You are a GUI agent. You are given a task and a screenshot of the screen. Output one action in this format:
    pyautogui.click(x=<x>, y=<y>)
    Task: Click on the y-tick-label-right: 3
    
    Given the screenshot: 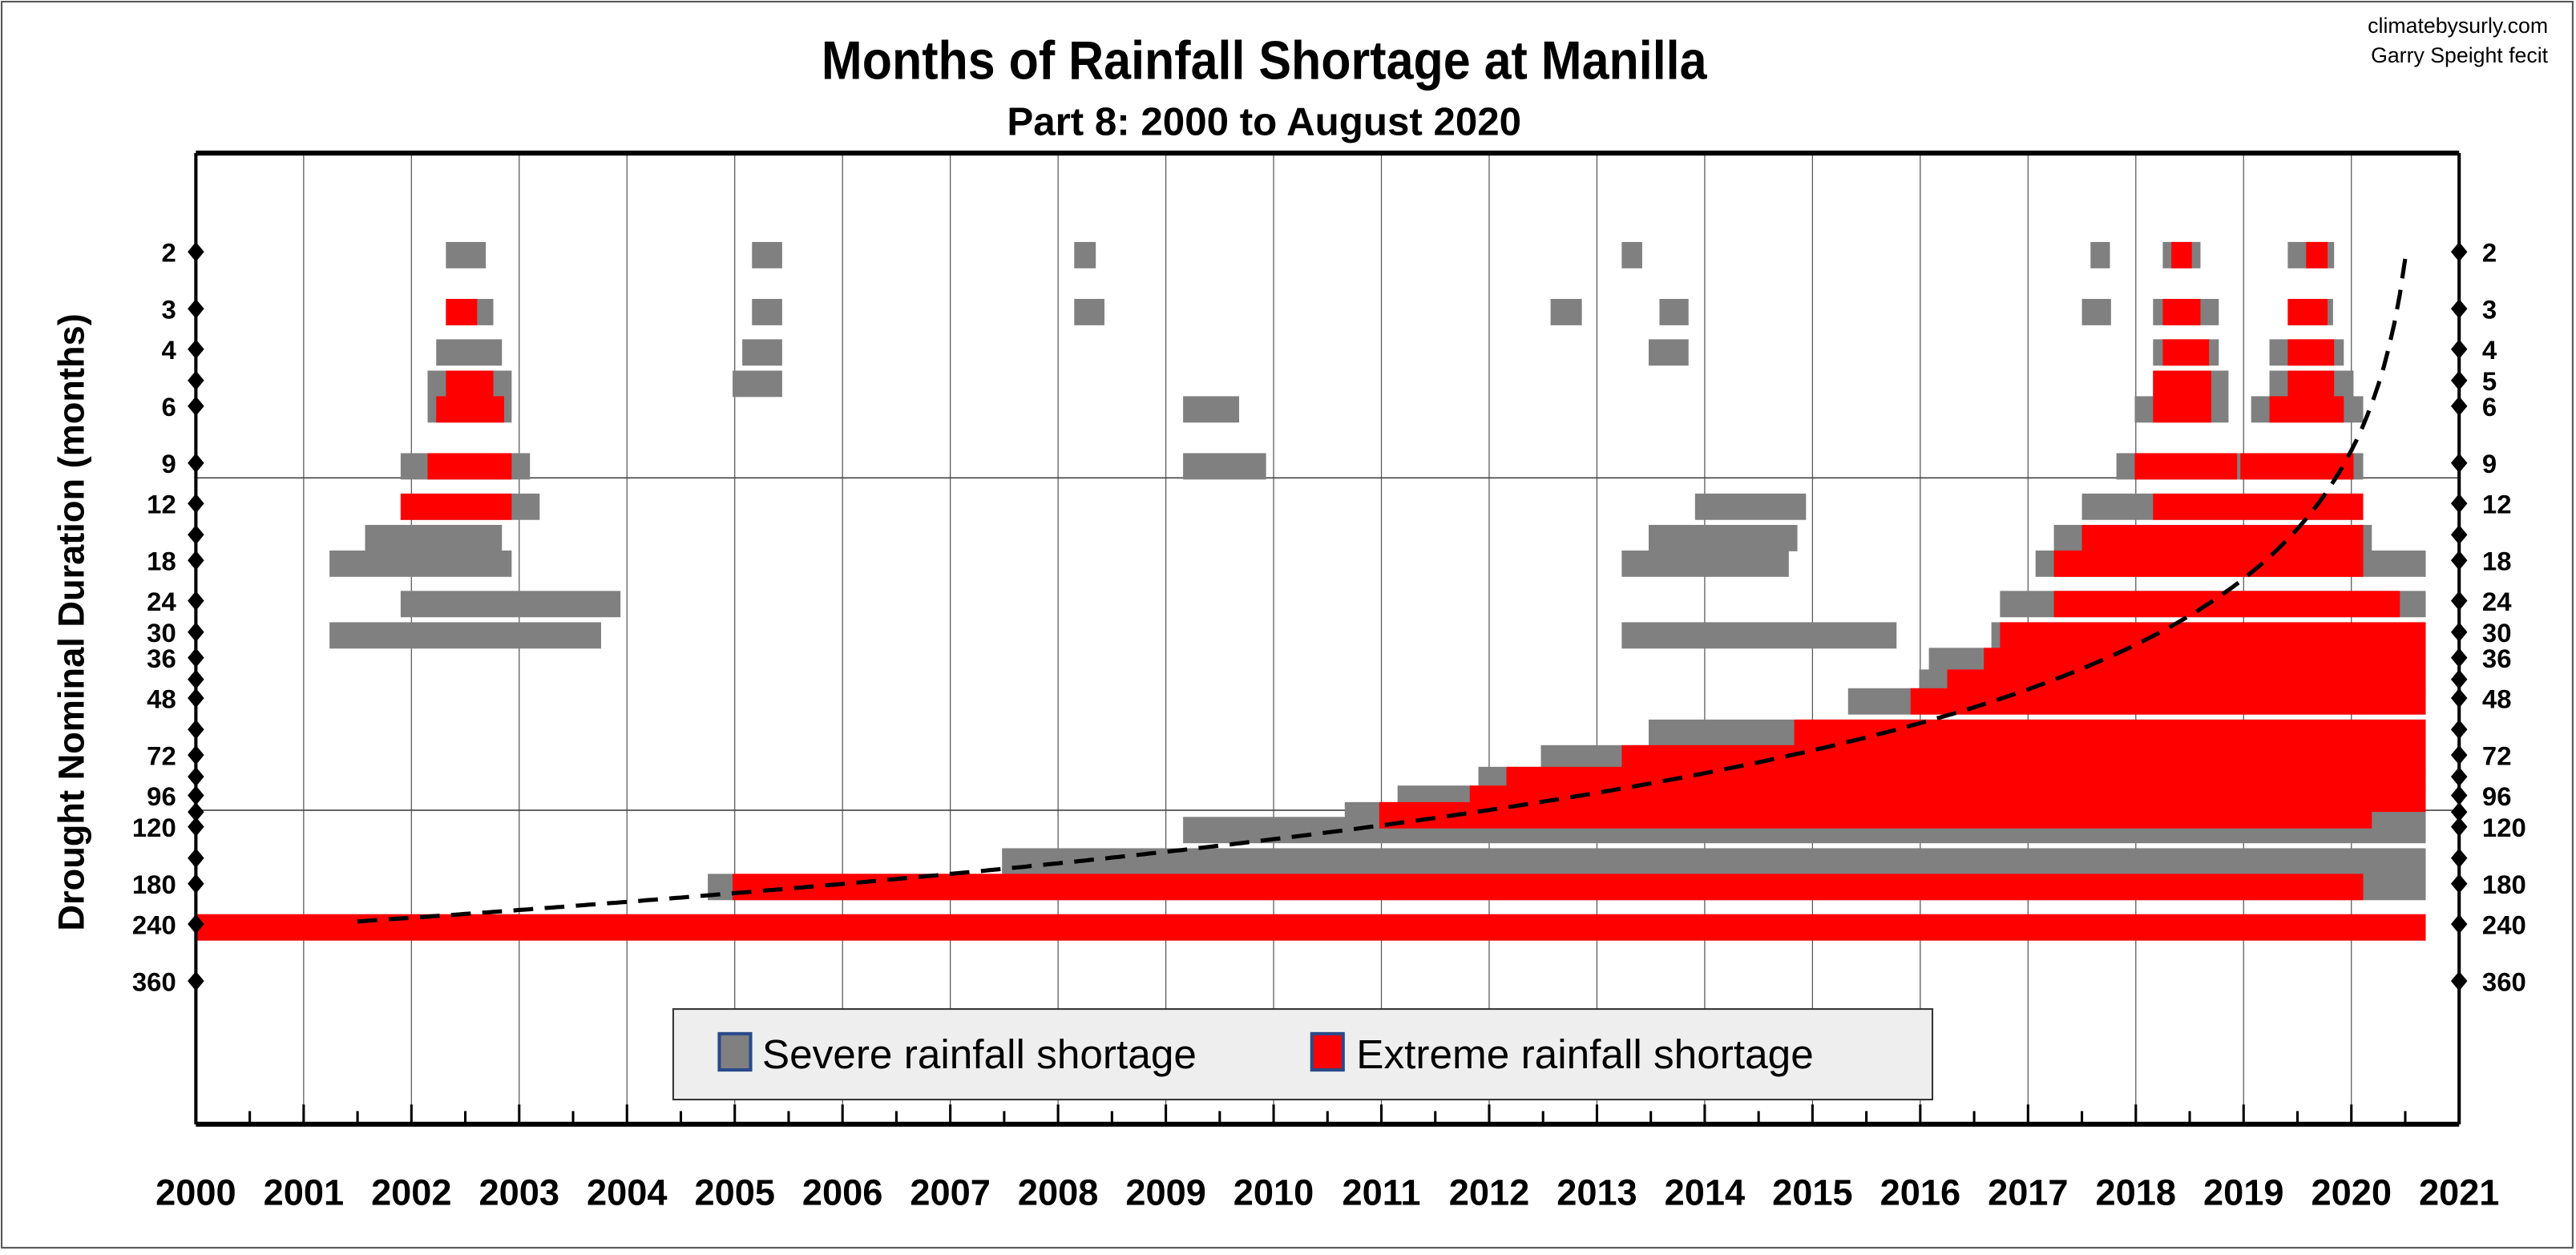 What is the action you would take?
    pyautogui.click(x=2490, y=310)
    